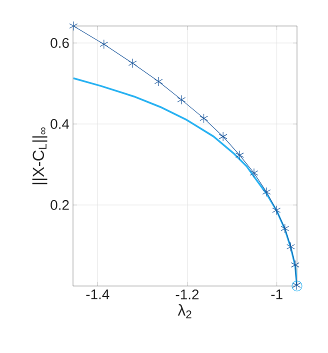 Image resolution: width=328 pixels, height=353 pixels. I want to click on x-tick-label: -1.2, so click(187, 295).